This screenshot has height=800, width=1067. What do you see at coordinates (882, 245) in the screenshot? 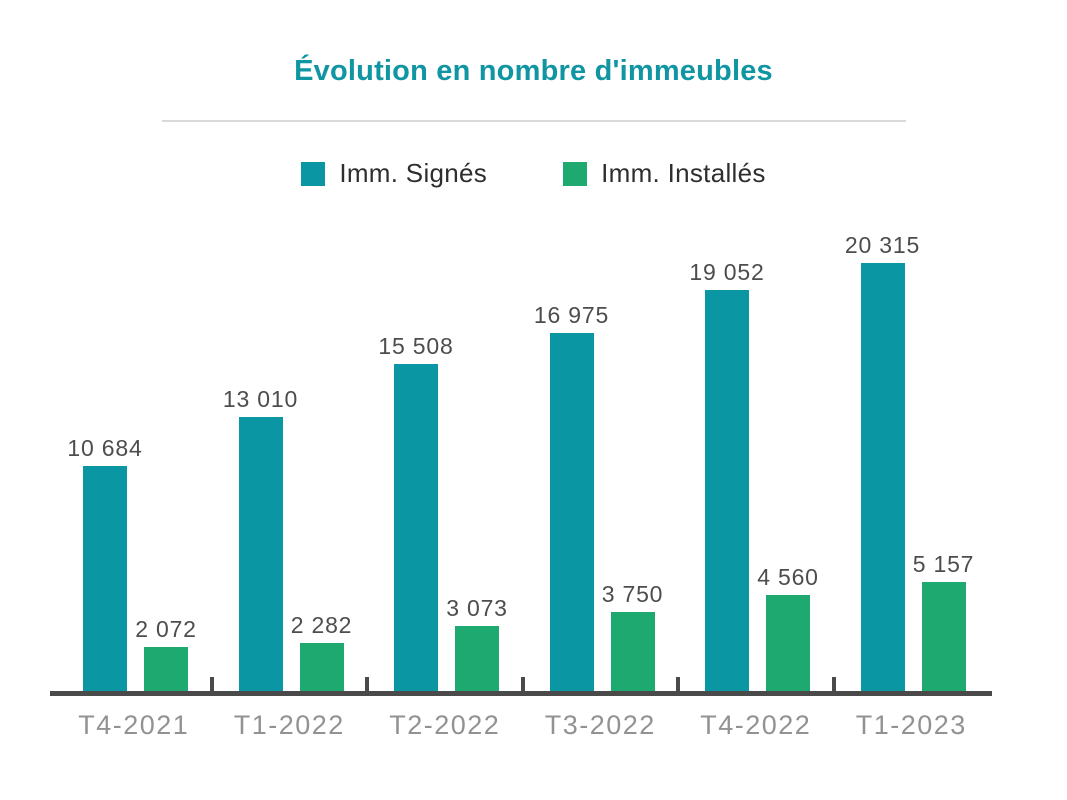
I see `value-label-imm-sign-s-t1-2023: 20 315` at bounding box center [882, 245].